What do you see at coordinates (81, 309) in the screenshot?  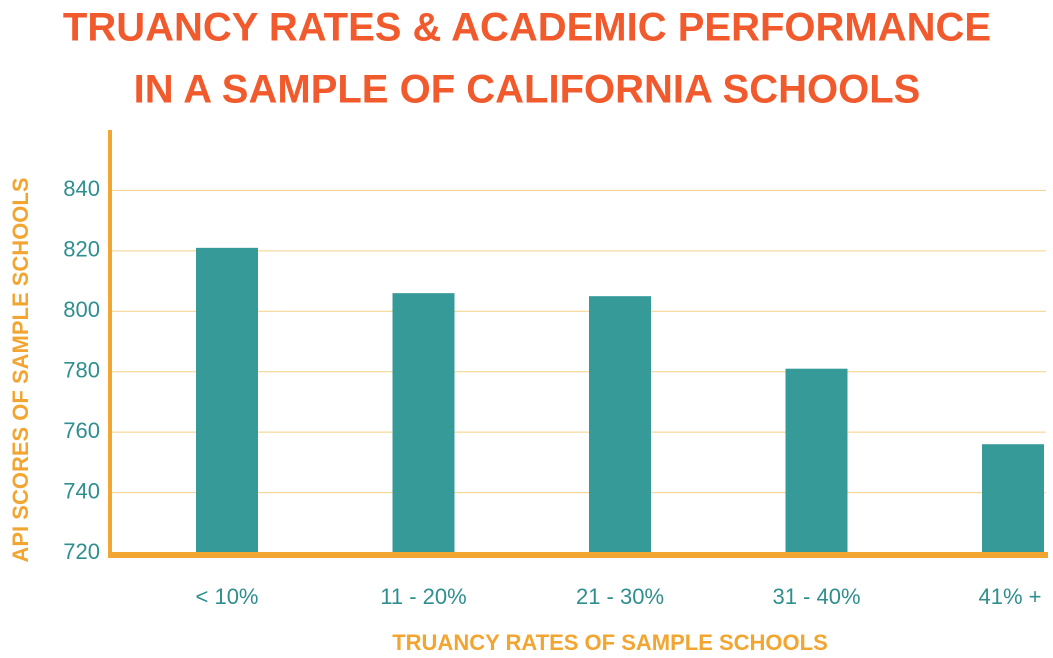 I see `y-tick-label: 800` at bounding box center [81, 309].